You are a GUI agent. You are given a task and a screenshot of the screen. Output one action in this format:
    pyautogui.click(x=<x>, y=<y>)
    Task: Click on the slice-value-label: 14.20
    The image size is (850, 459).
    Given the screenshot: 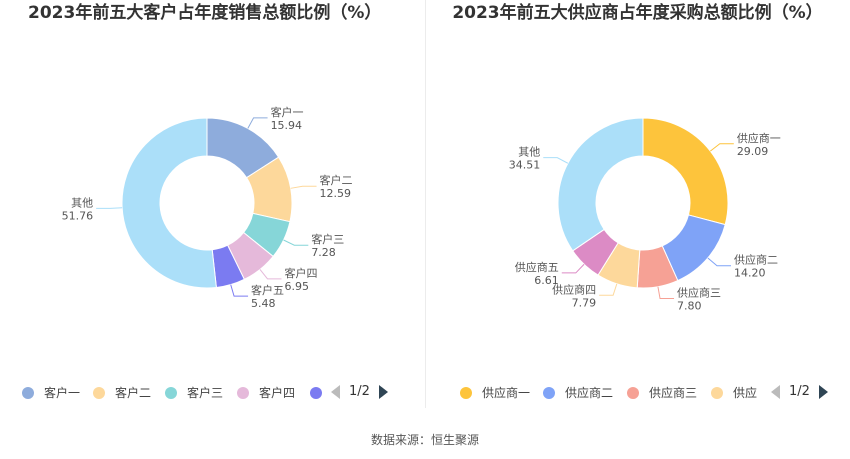 What is the action you would take?
    pyautogui.click(x=750, y=273)
    